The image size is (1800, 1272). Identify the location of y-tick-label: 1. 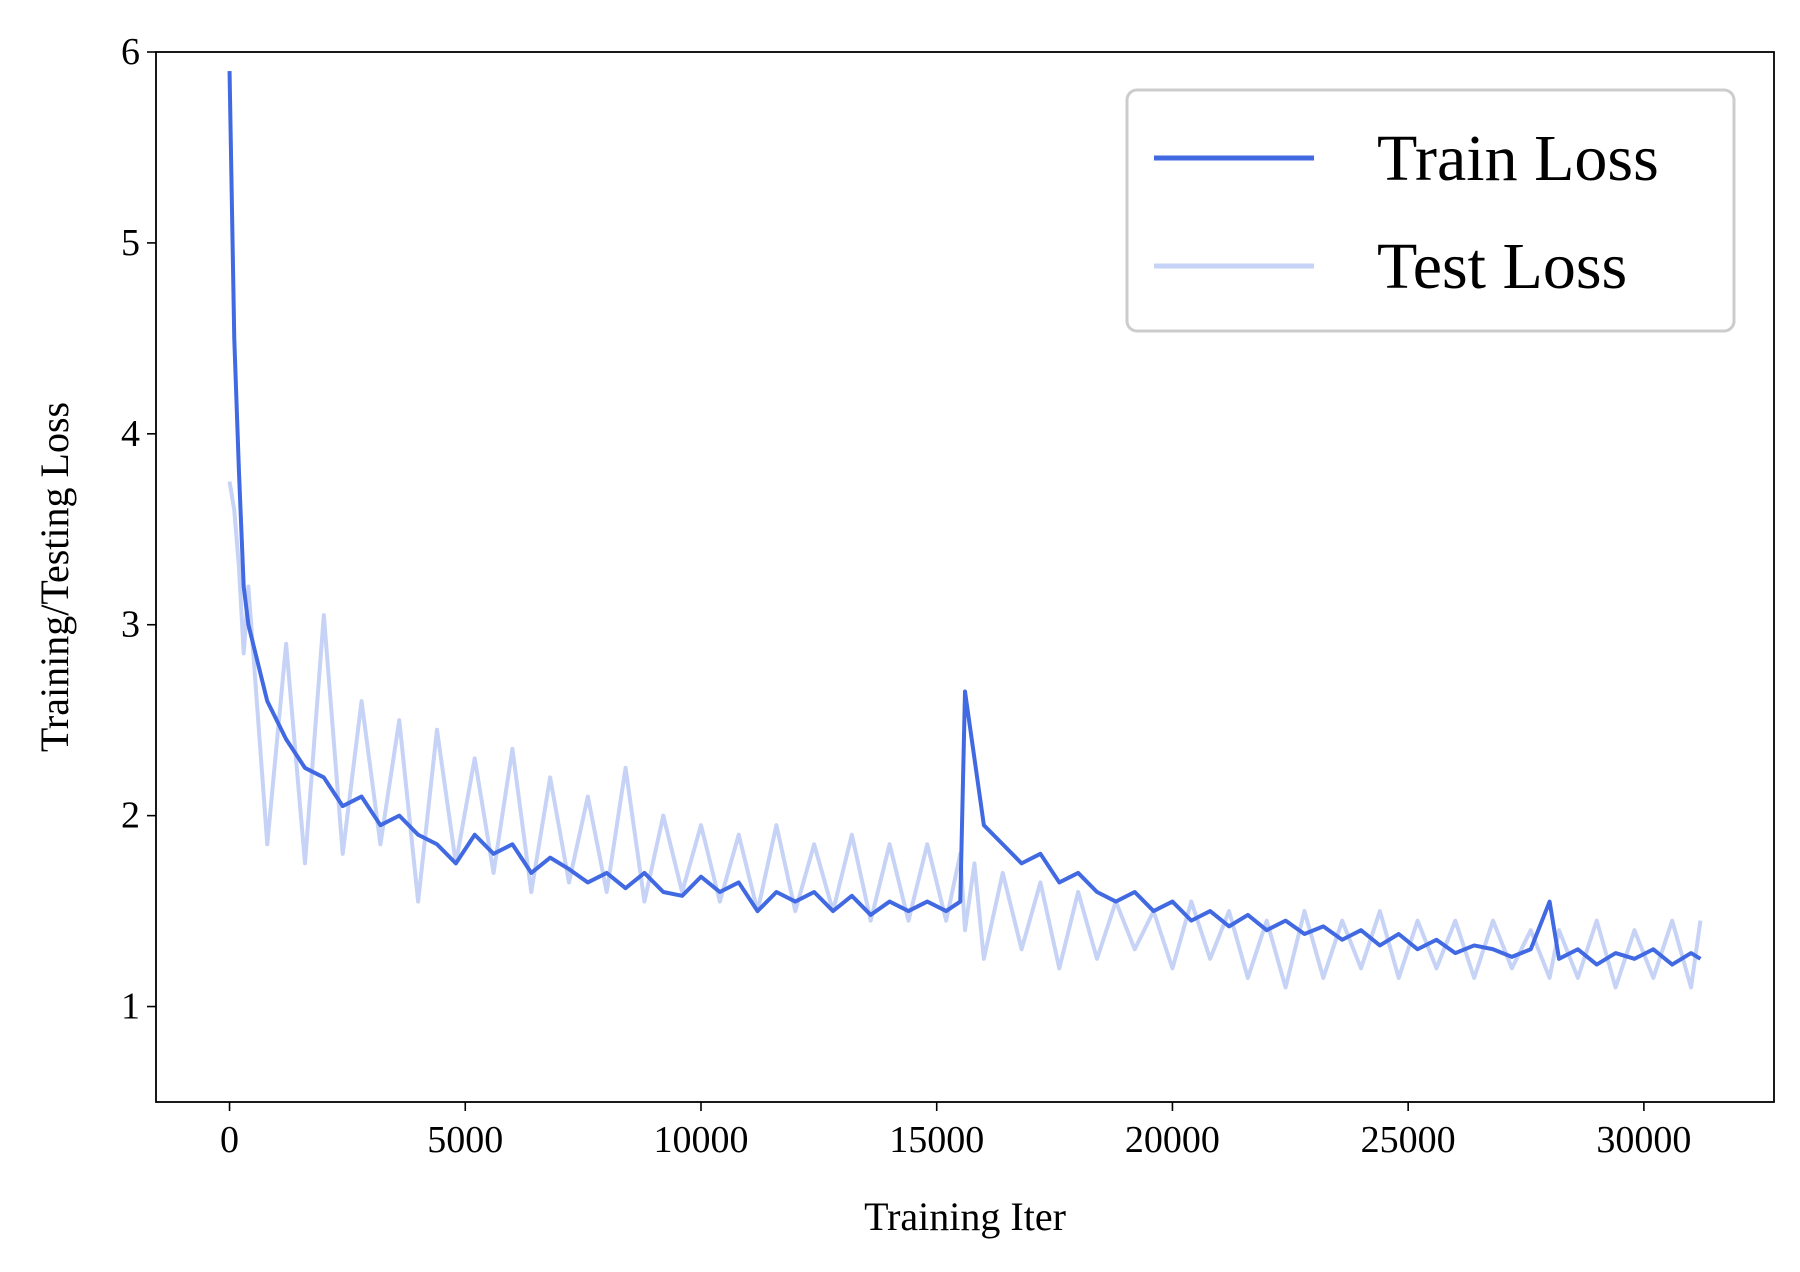
(130, 1007).